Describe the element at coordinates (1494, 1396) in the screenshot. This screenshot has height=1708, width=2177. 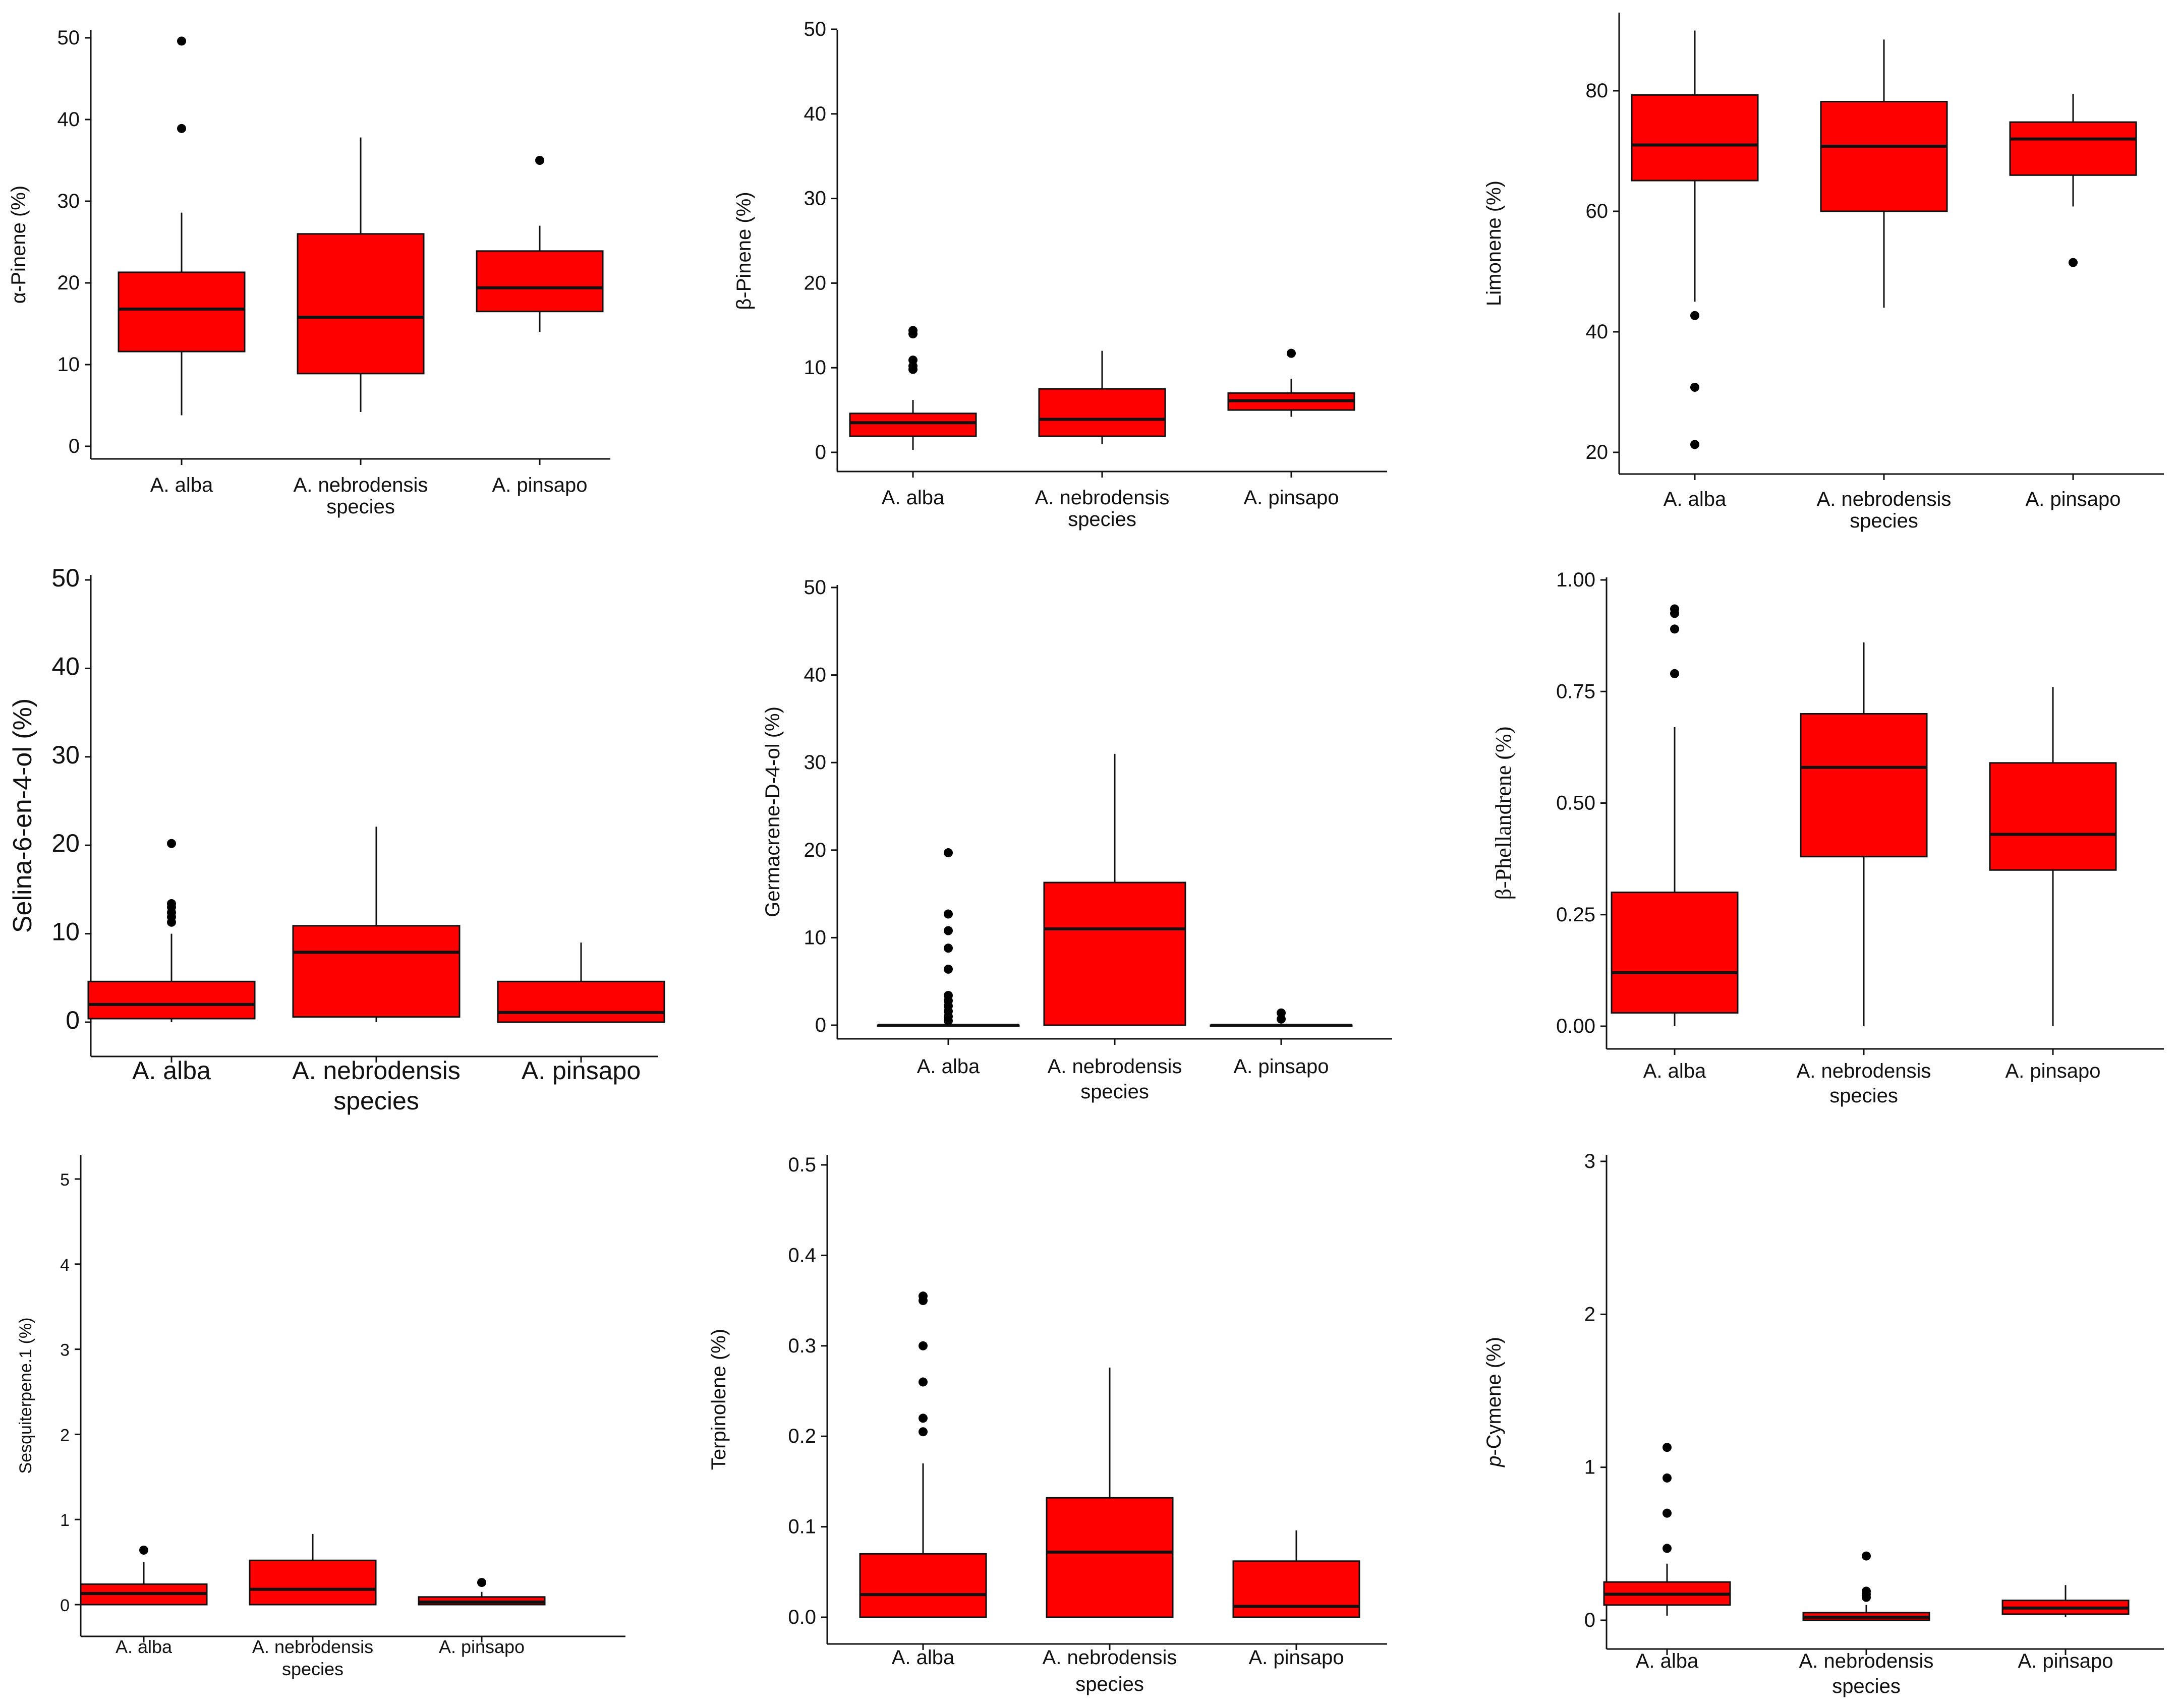
I see `y-axis-title-rest: -Cymene (%)` at that location.